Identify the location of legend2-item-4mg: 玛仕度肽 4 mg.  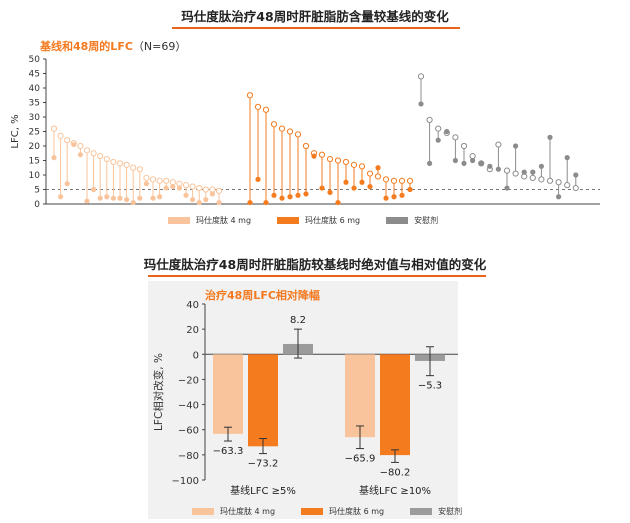
(233, 511).